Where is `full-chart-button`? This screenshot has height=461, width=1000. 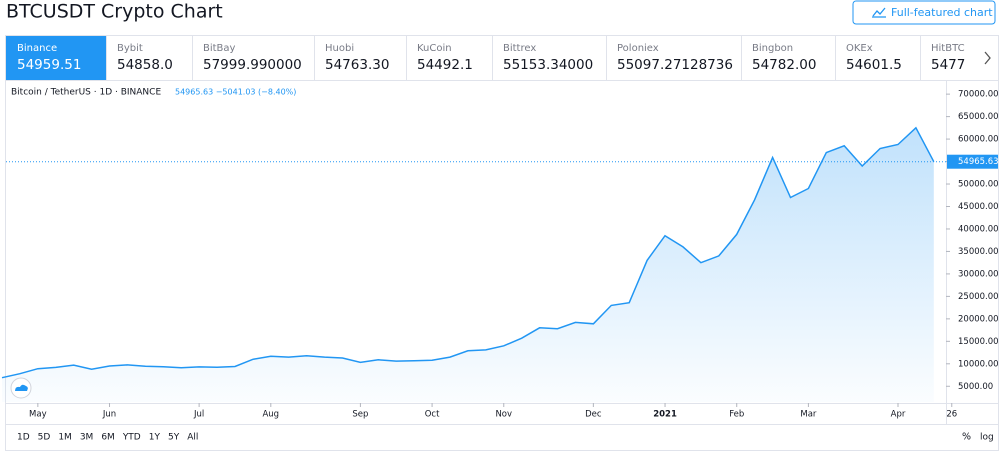 full-chart-button is located at coordinates (924, 12).